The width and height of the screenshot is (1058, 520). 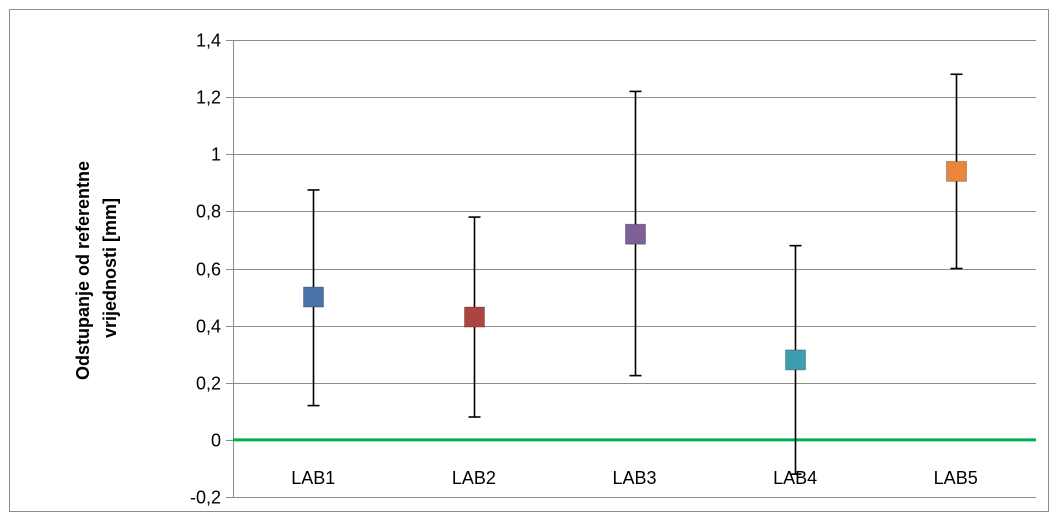 I want to click on y-tick-labels: -0,2 0 0,2 0,4 0,6 0,8 1 1,2 1,4, so click(x=205, y=269).